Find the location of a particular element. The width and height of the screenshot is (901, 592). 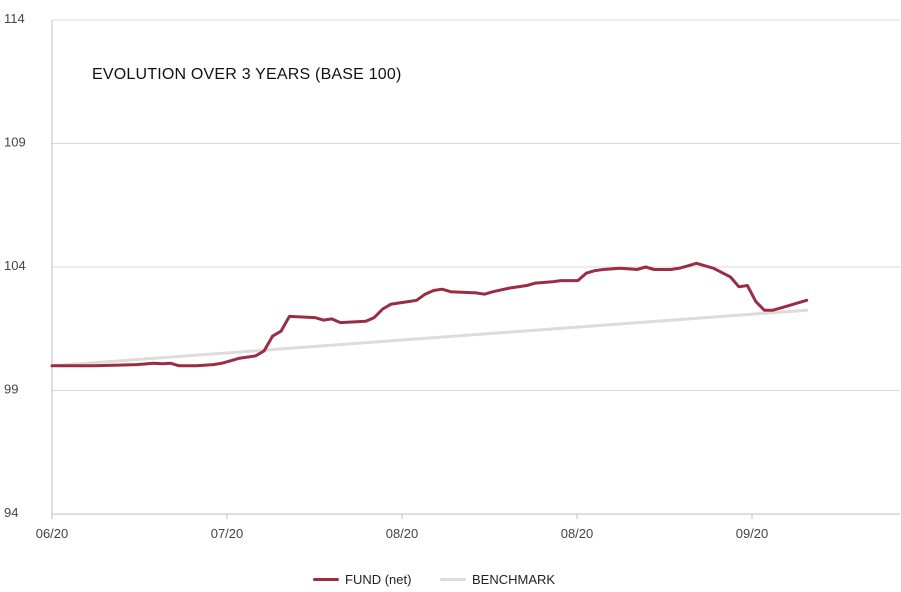

y-tick-label: 104 is located at coordinates (15, 265).